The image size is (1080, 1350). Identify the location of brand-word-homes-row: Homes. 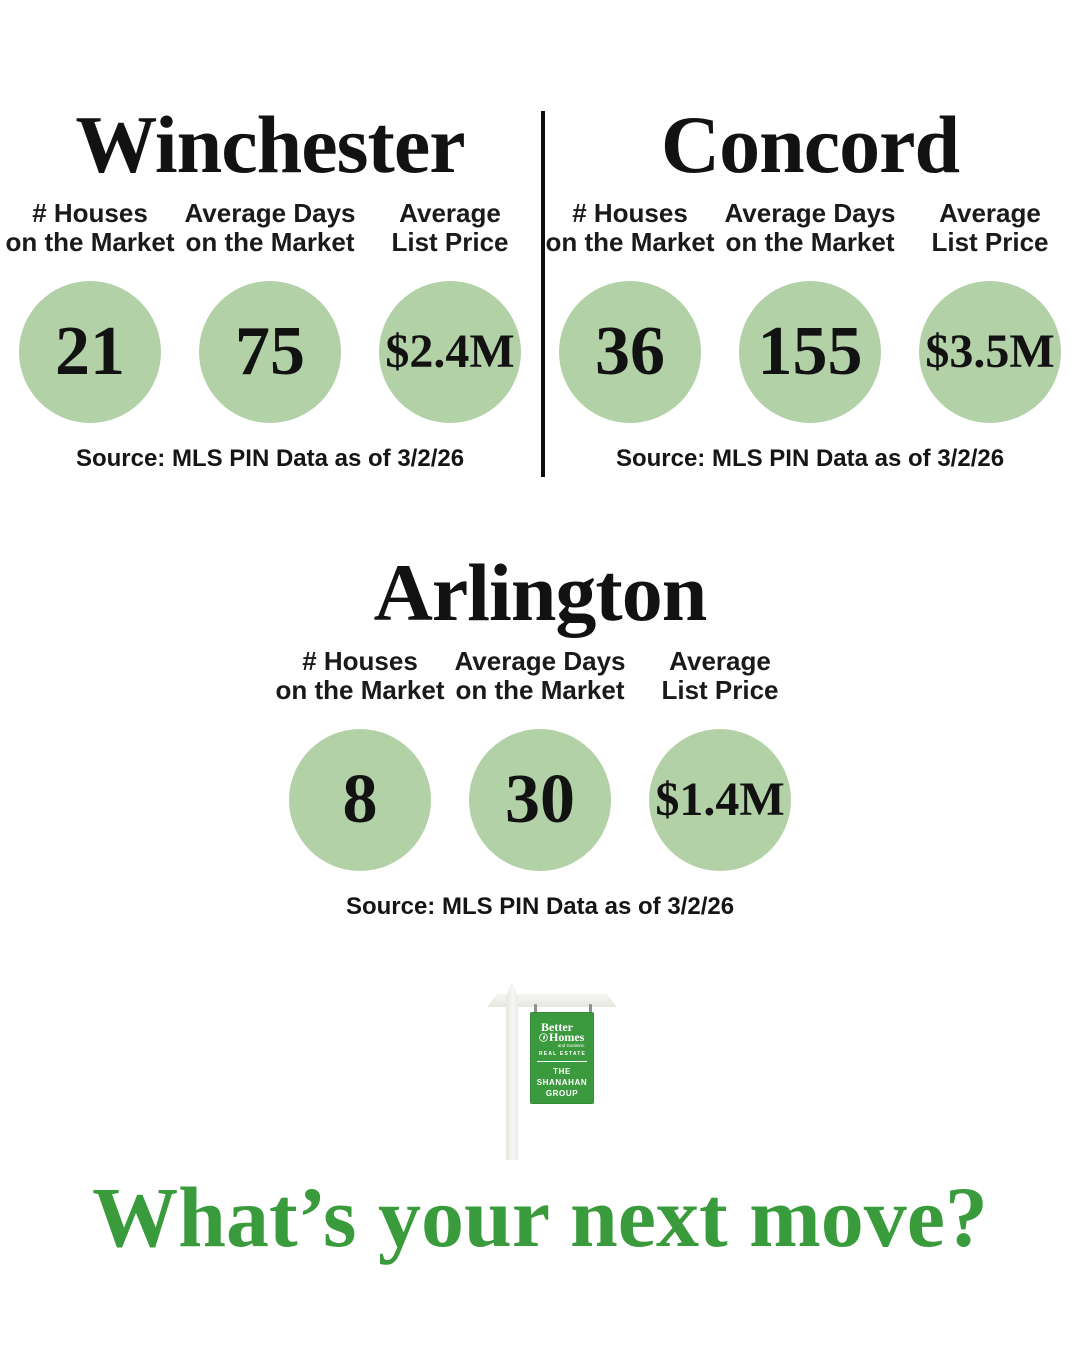
(562, 1037).